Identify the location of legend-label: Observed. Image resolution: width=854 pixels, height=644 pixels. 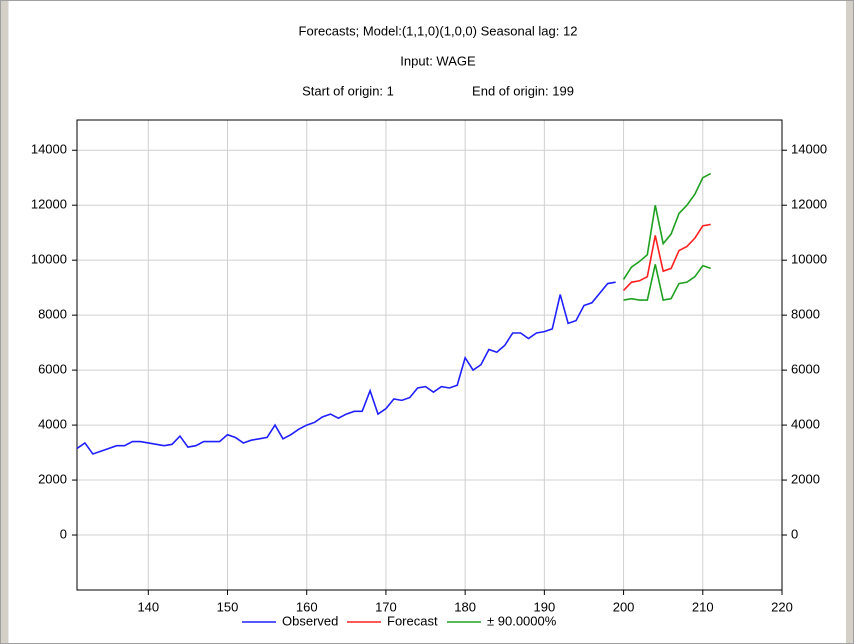
(310, 620).